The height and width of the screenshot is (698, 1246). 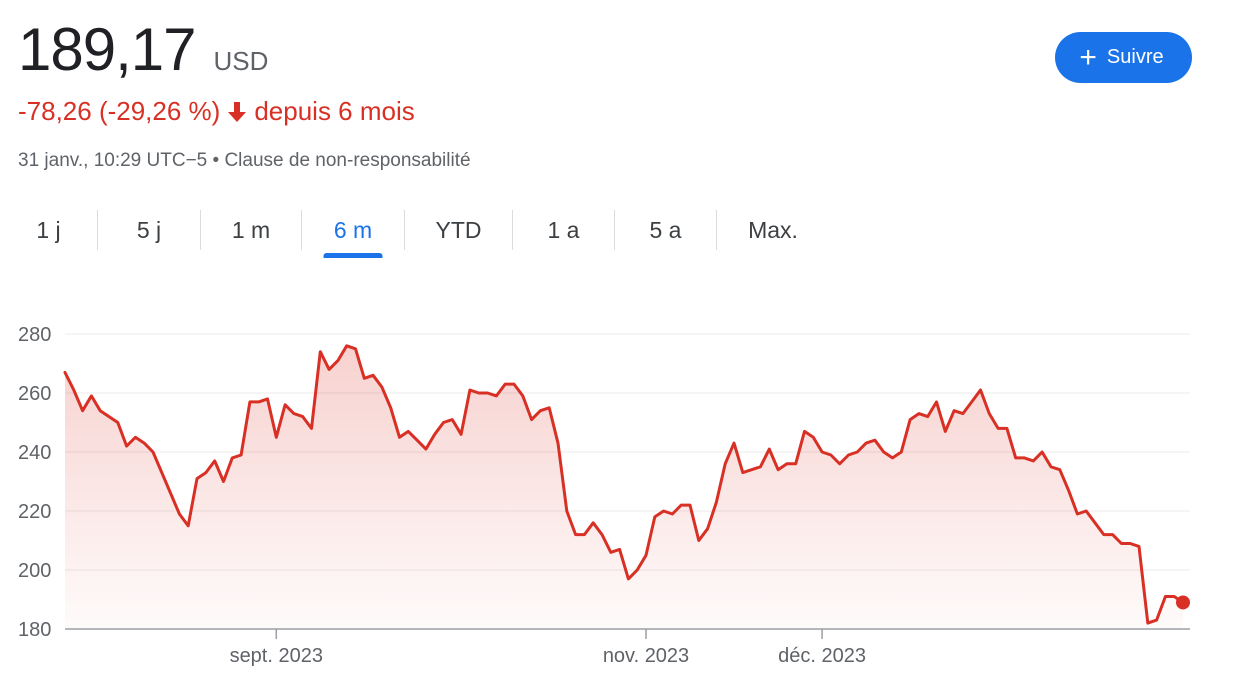 I want to click on tab-ytd: YTD, so click(x=458, y=230).